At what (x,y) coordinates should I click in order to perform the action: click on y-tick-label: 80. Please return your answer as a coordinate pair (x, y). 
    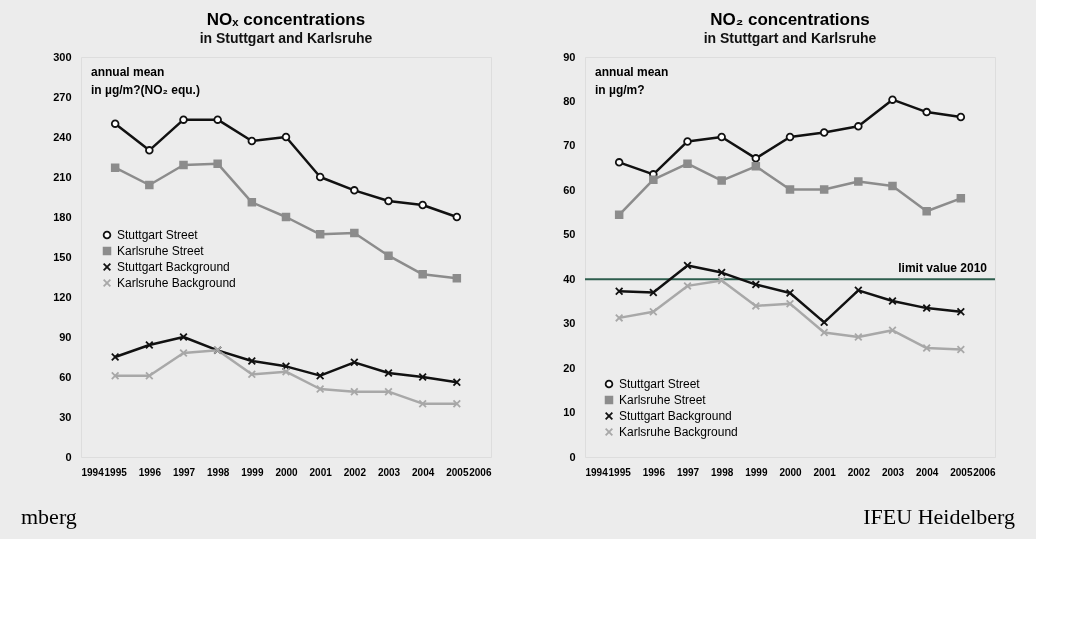
    Looking at the image, I should click on (569, 100).